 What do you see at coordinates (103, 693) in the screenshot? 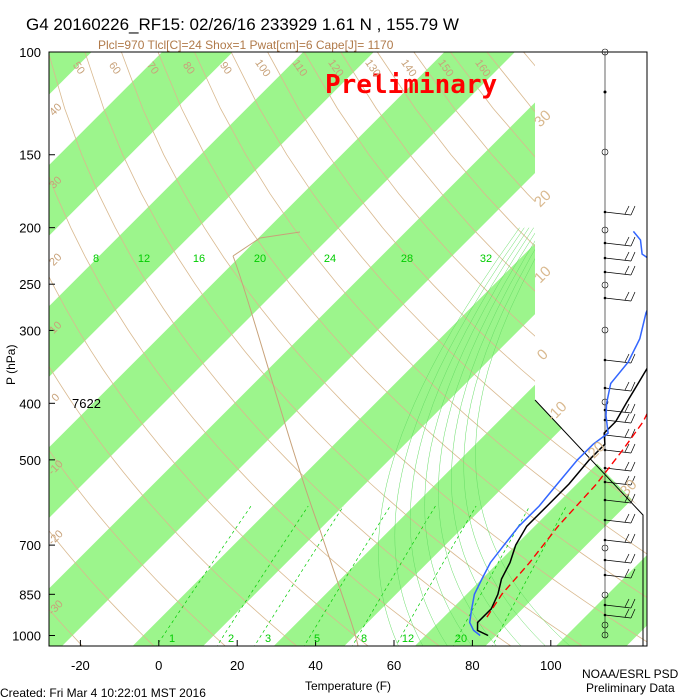
I see `created-timestamp: Created: Fri Mar 4 10:22:01 MST 2016` at bounding box center [103, 693].